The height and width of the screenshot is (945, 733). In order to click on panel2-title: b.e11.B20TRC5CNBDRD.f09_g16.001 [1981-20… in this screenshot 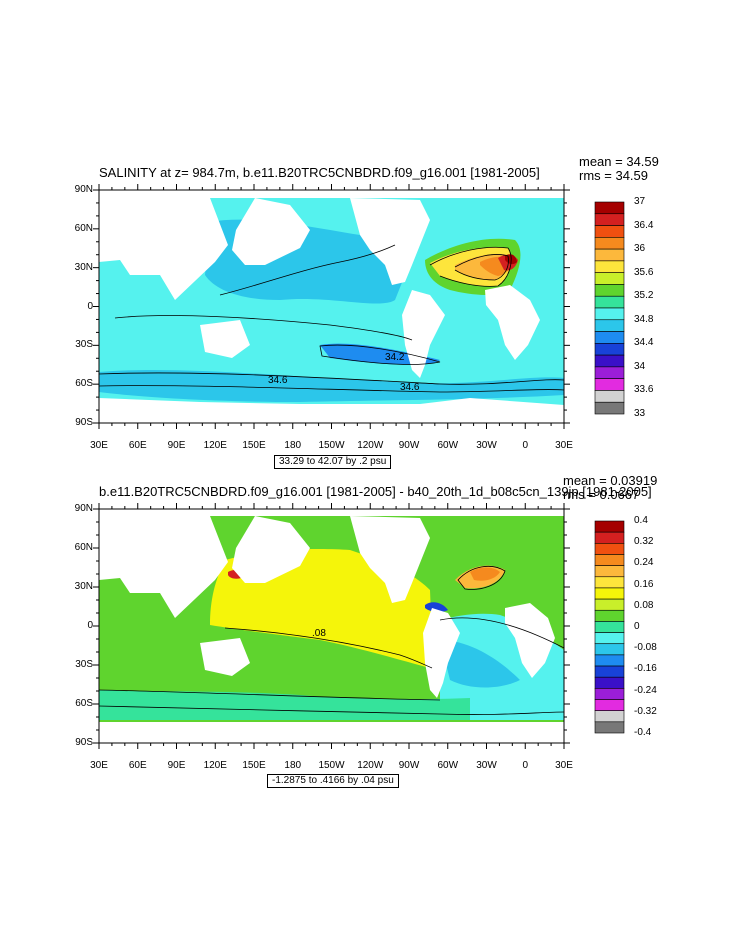, I will do `click(375, 491)`.